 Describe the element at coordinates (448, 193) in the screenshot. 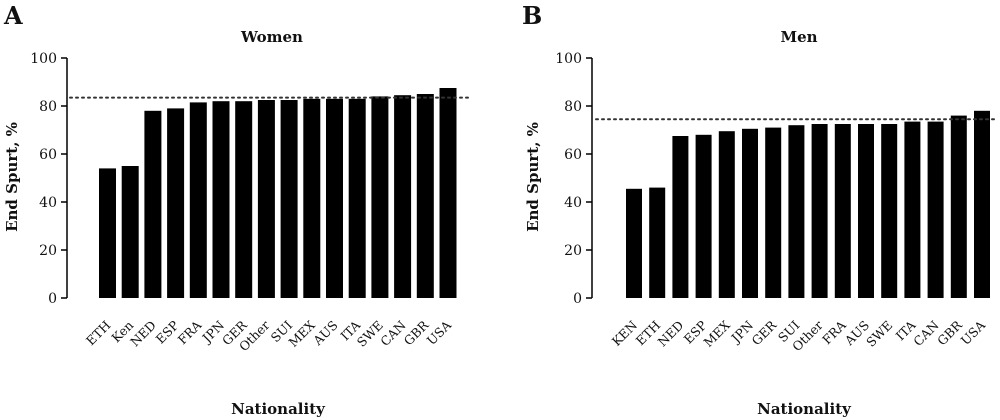

I see `bar-women-usa` at that location.